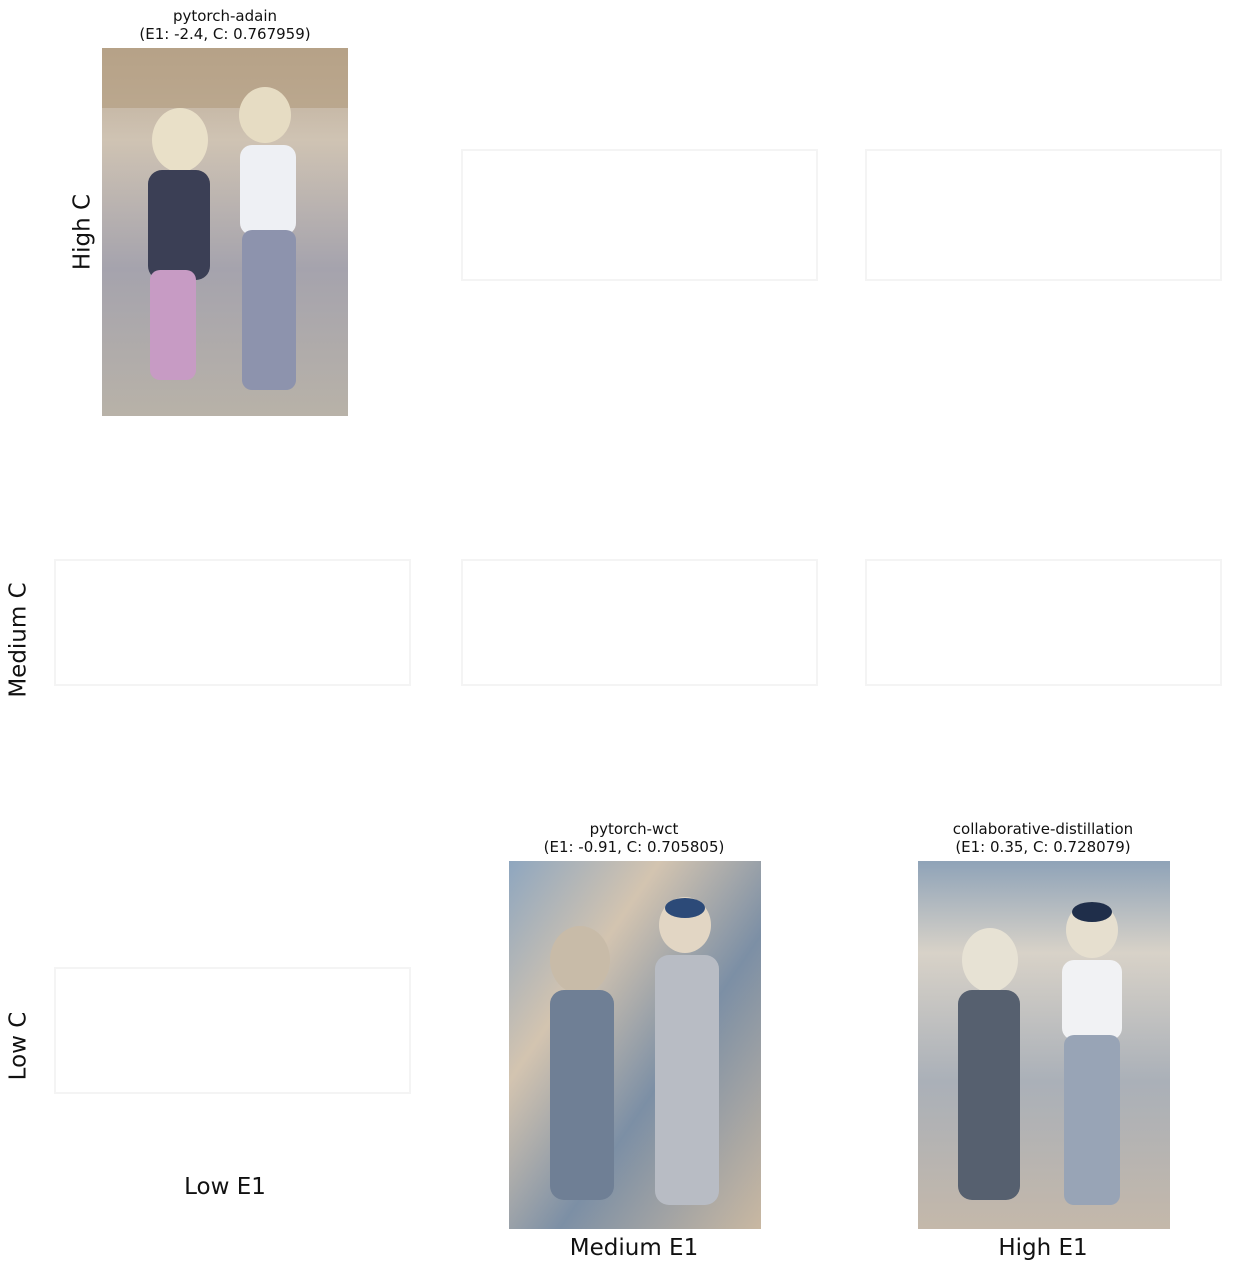 The height and width of the screenshot is (1270, 1239). What do you see at coordinates (1042, 847) in the screenshot?
I see `panel-title: (E1: 0.35, C: 0.728079)` at bounding box center [1042, 847].